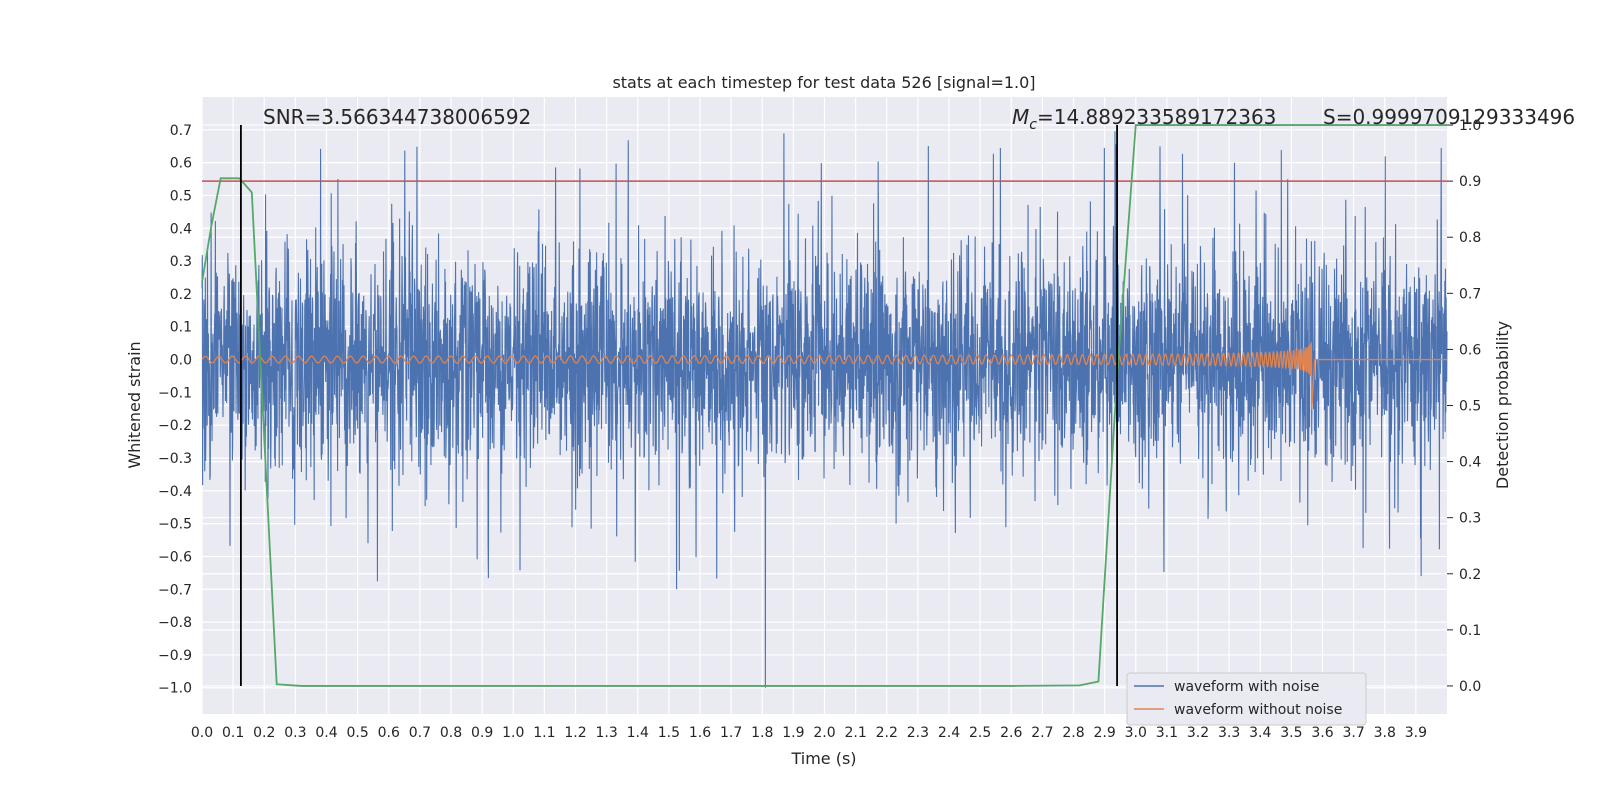 Image resolution: width=1600 pixels, height=800 pixels. I want to click on y-left-tick-label: 0.3, so click(181, 262).